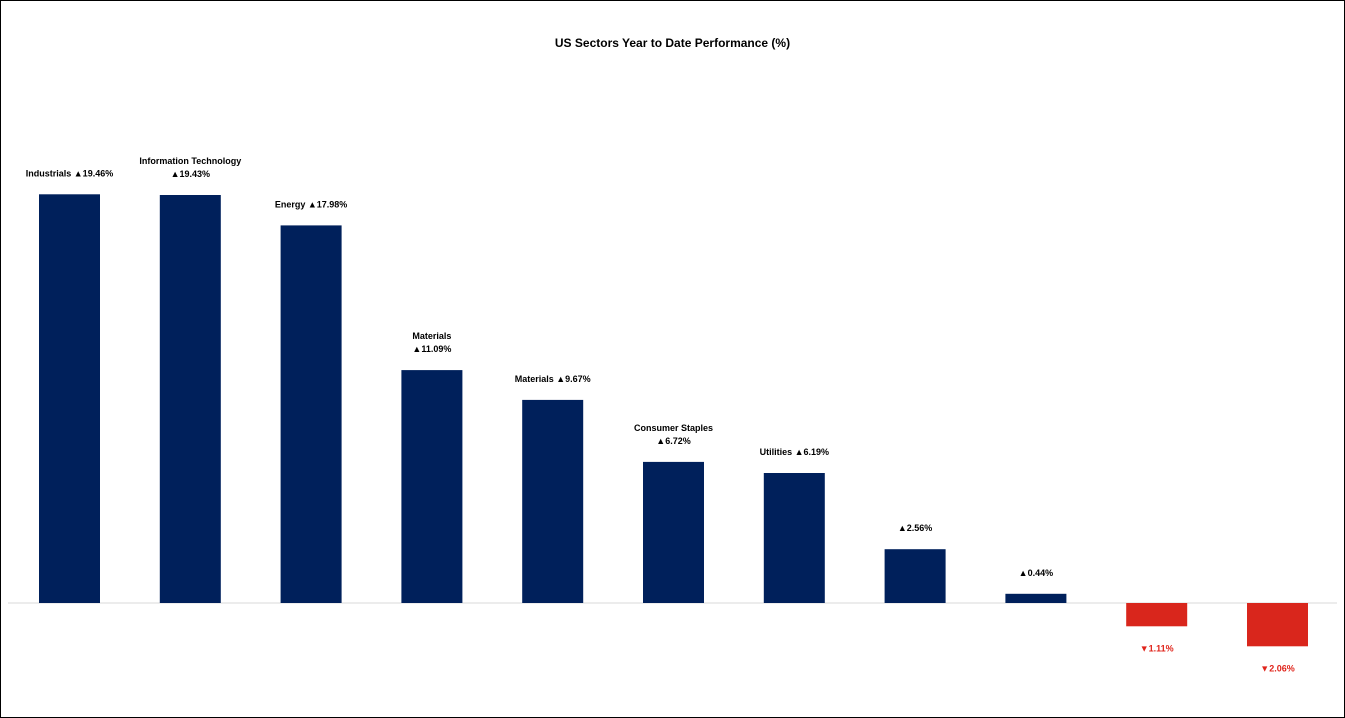  Describe the element at coordinates (1157, 648) in the screenshot. I see `data-label-9-0: ▼1.11%` at that location.